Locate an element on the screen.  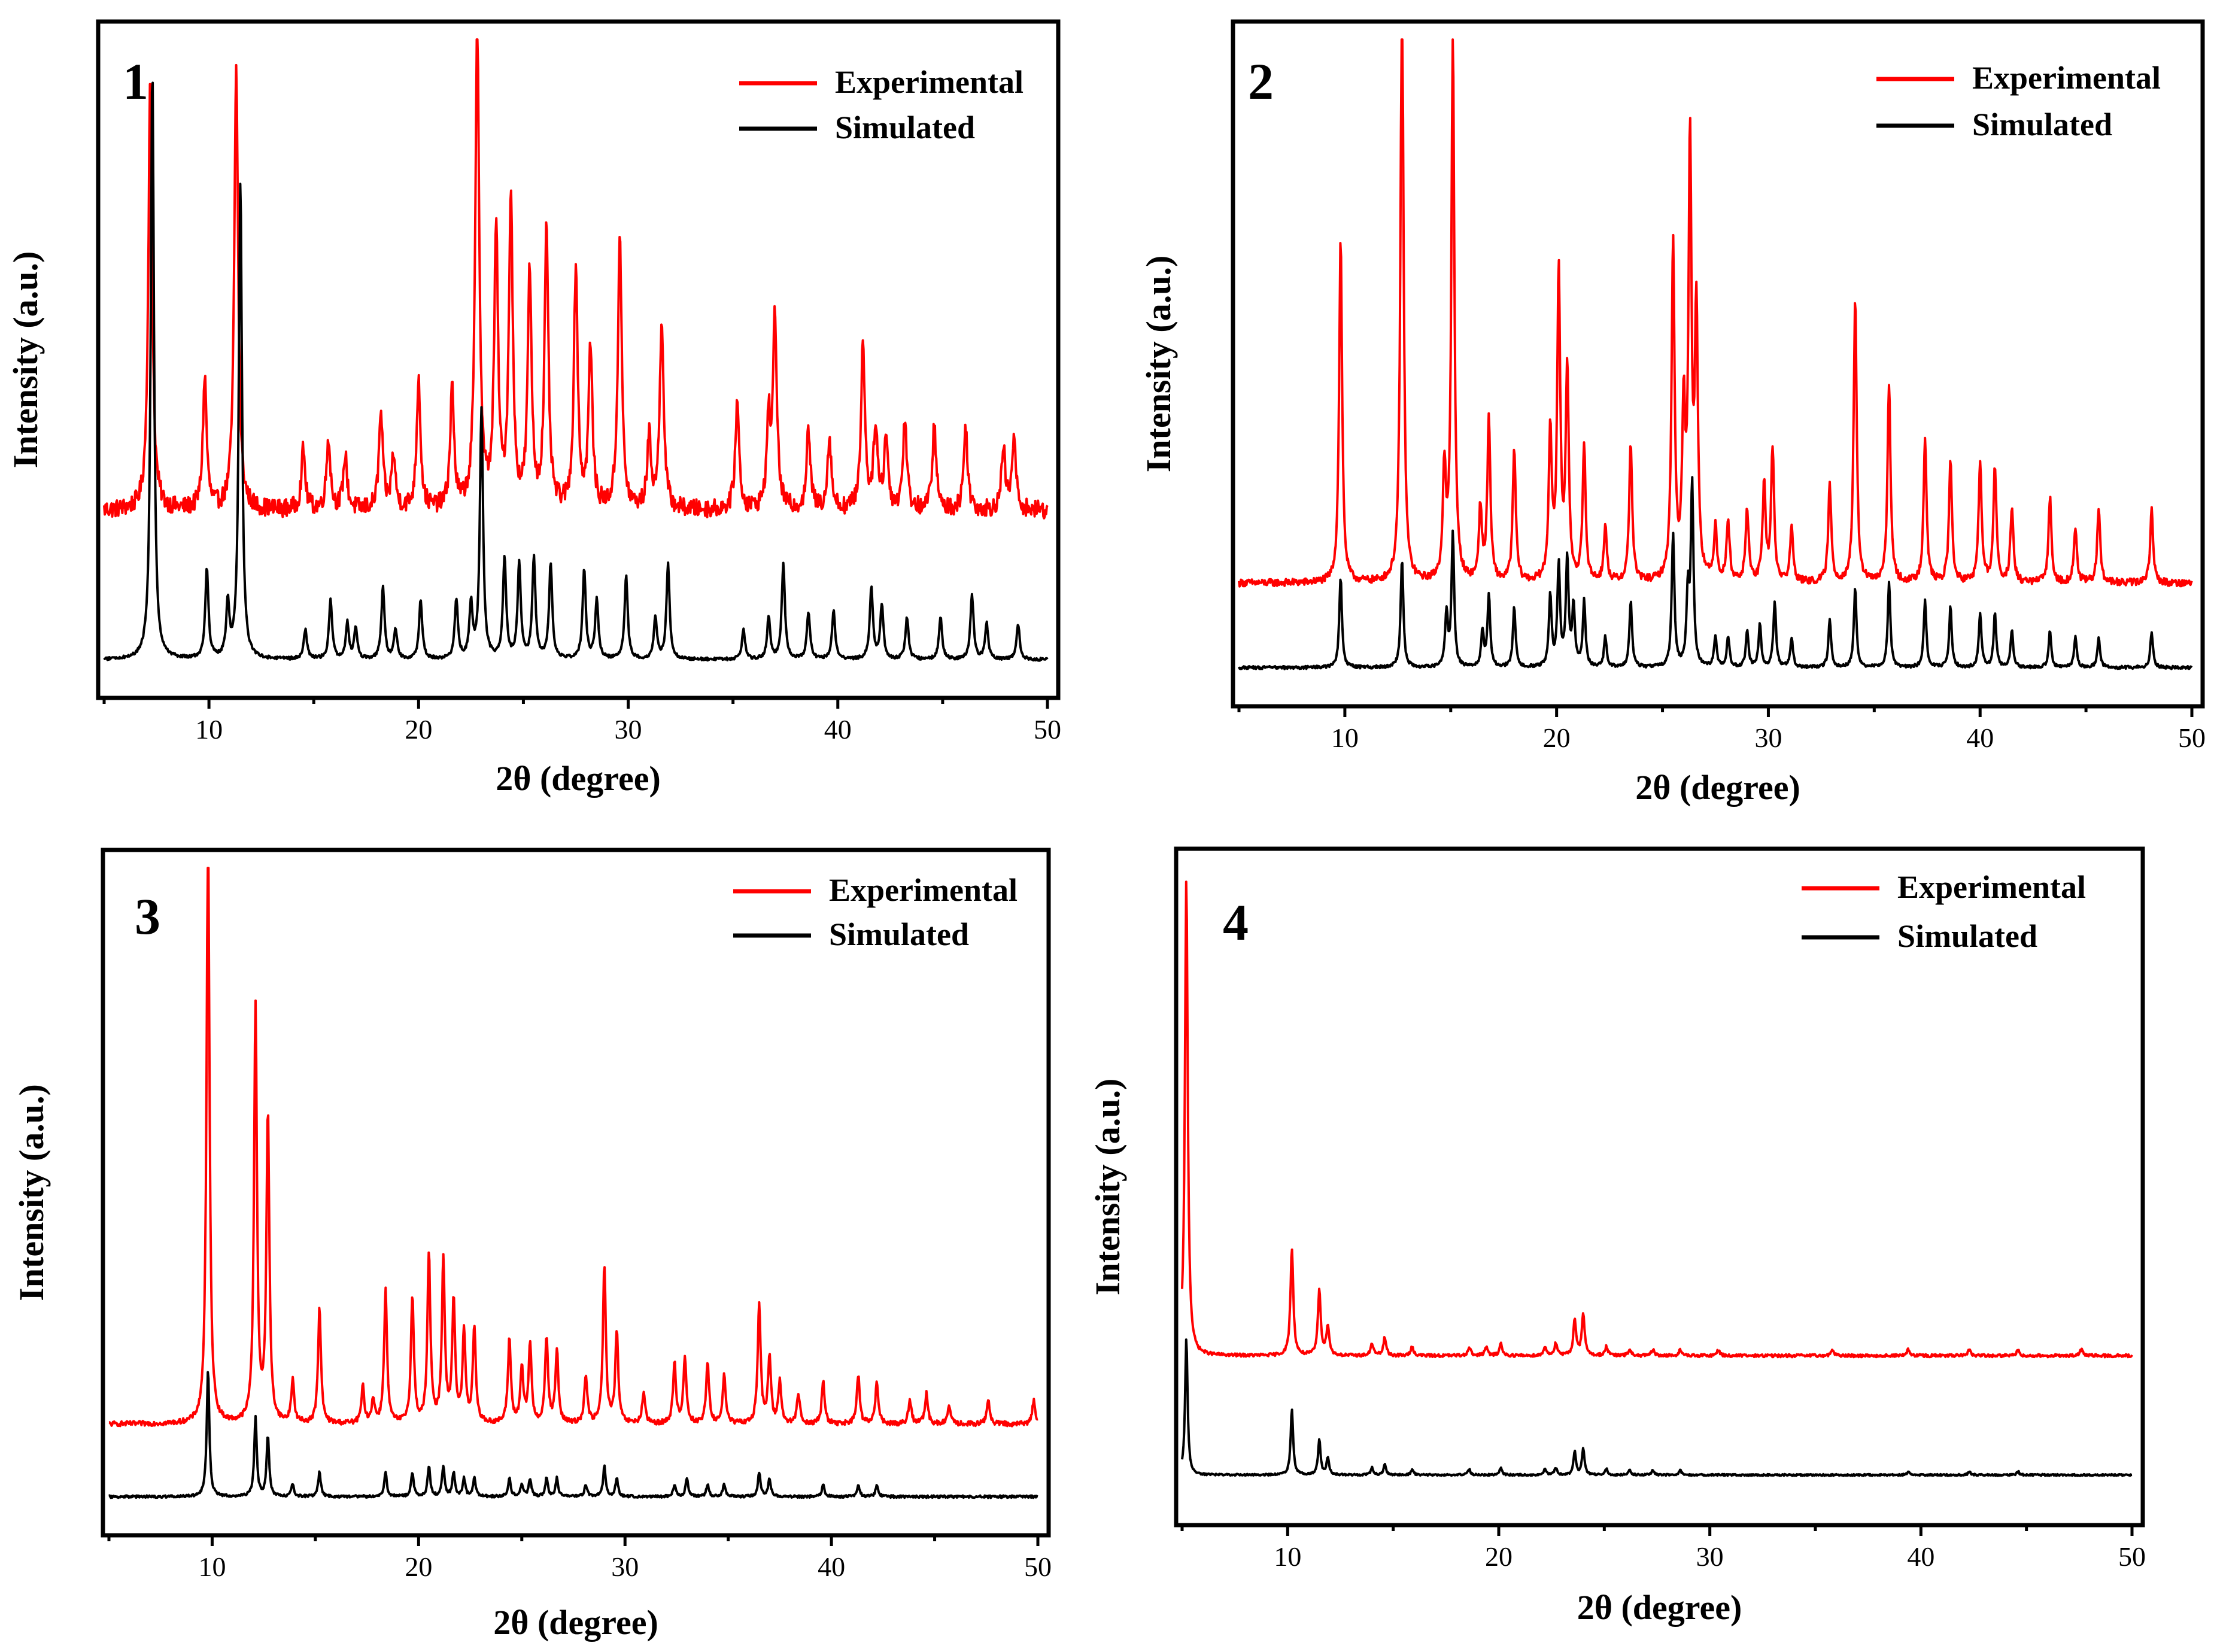
panel-label: 1 is located at coordinates (135, 81).